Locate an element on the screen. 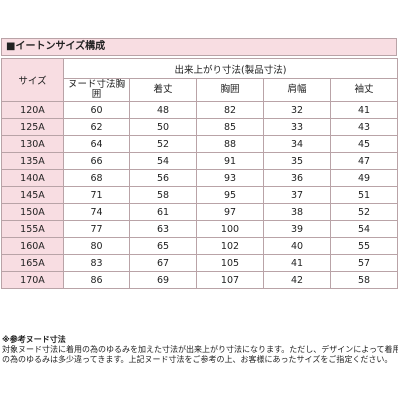 The width and height of the screenshot is (400, 400). shoulder-cell: 39 is located at coordinates (297, 229).